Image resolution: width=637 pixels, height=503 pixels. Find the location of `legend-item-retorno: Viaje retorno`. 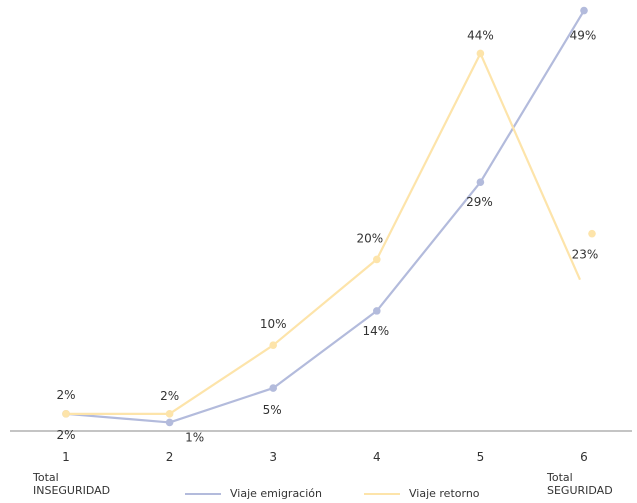

legend-item-retorno: Viaje retorno is located at coordinates (422, 493).